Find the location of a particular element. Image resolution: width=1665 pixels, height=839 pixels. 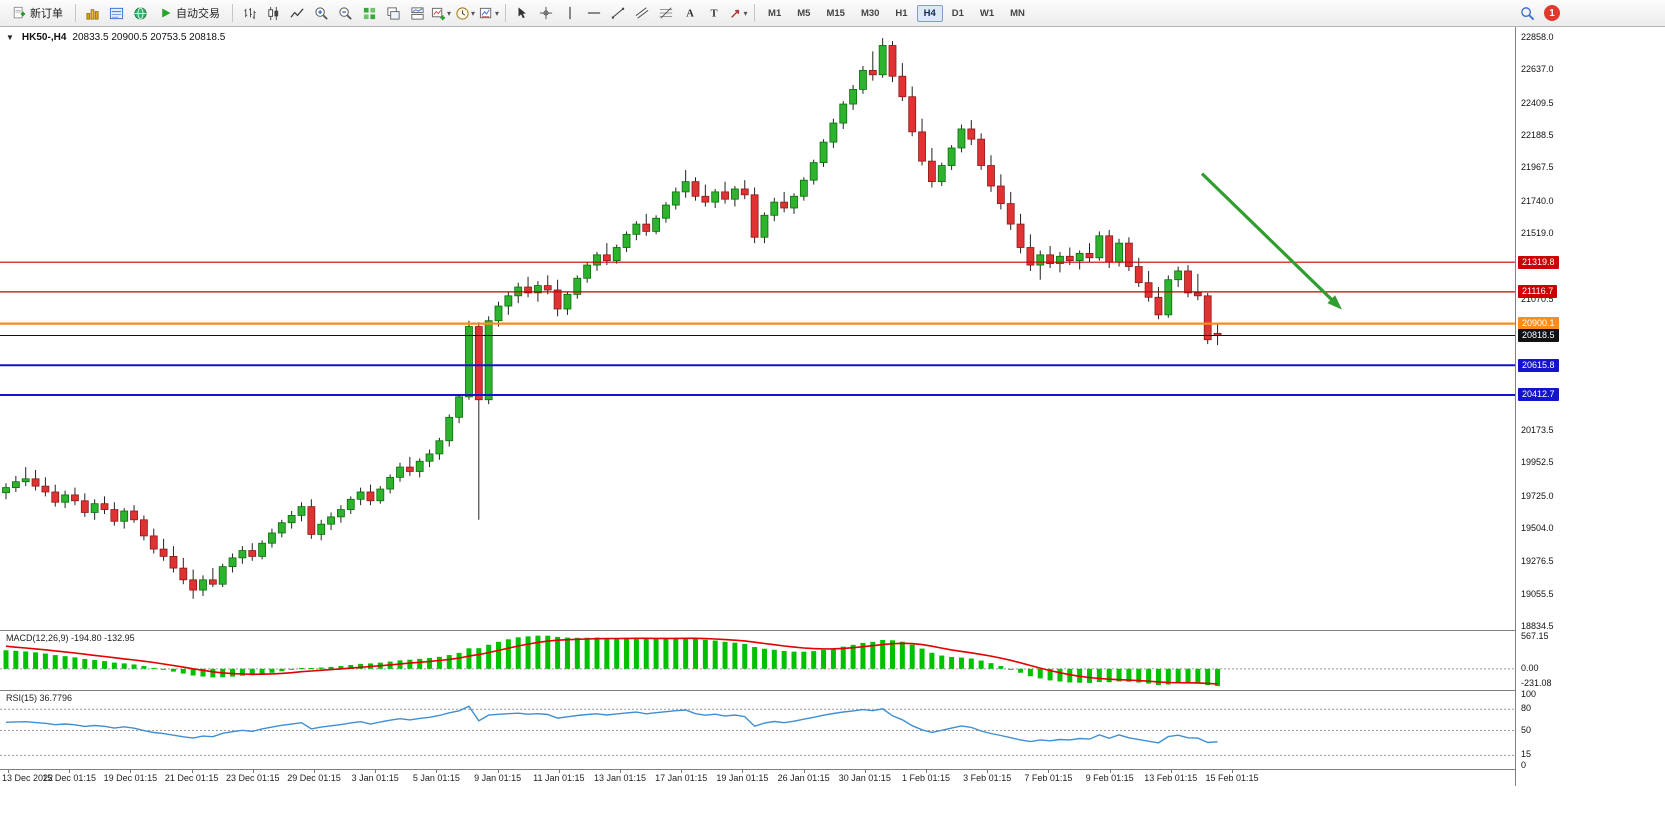

arrows-tool-button: ▾ is located at coordinates (738, 13).